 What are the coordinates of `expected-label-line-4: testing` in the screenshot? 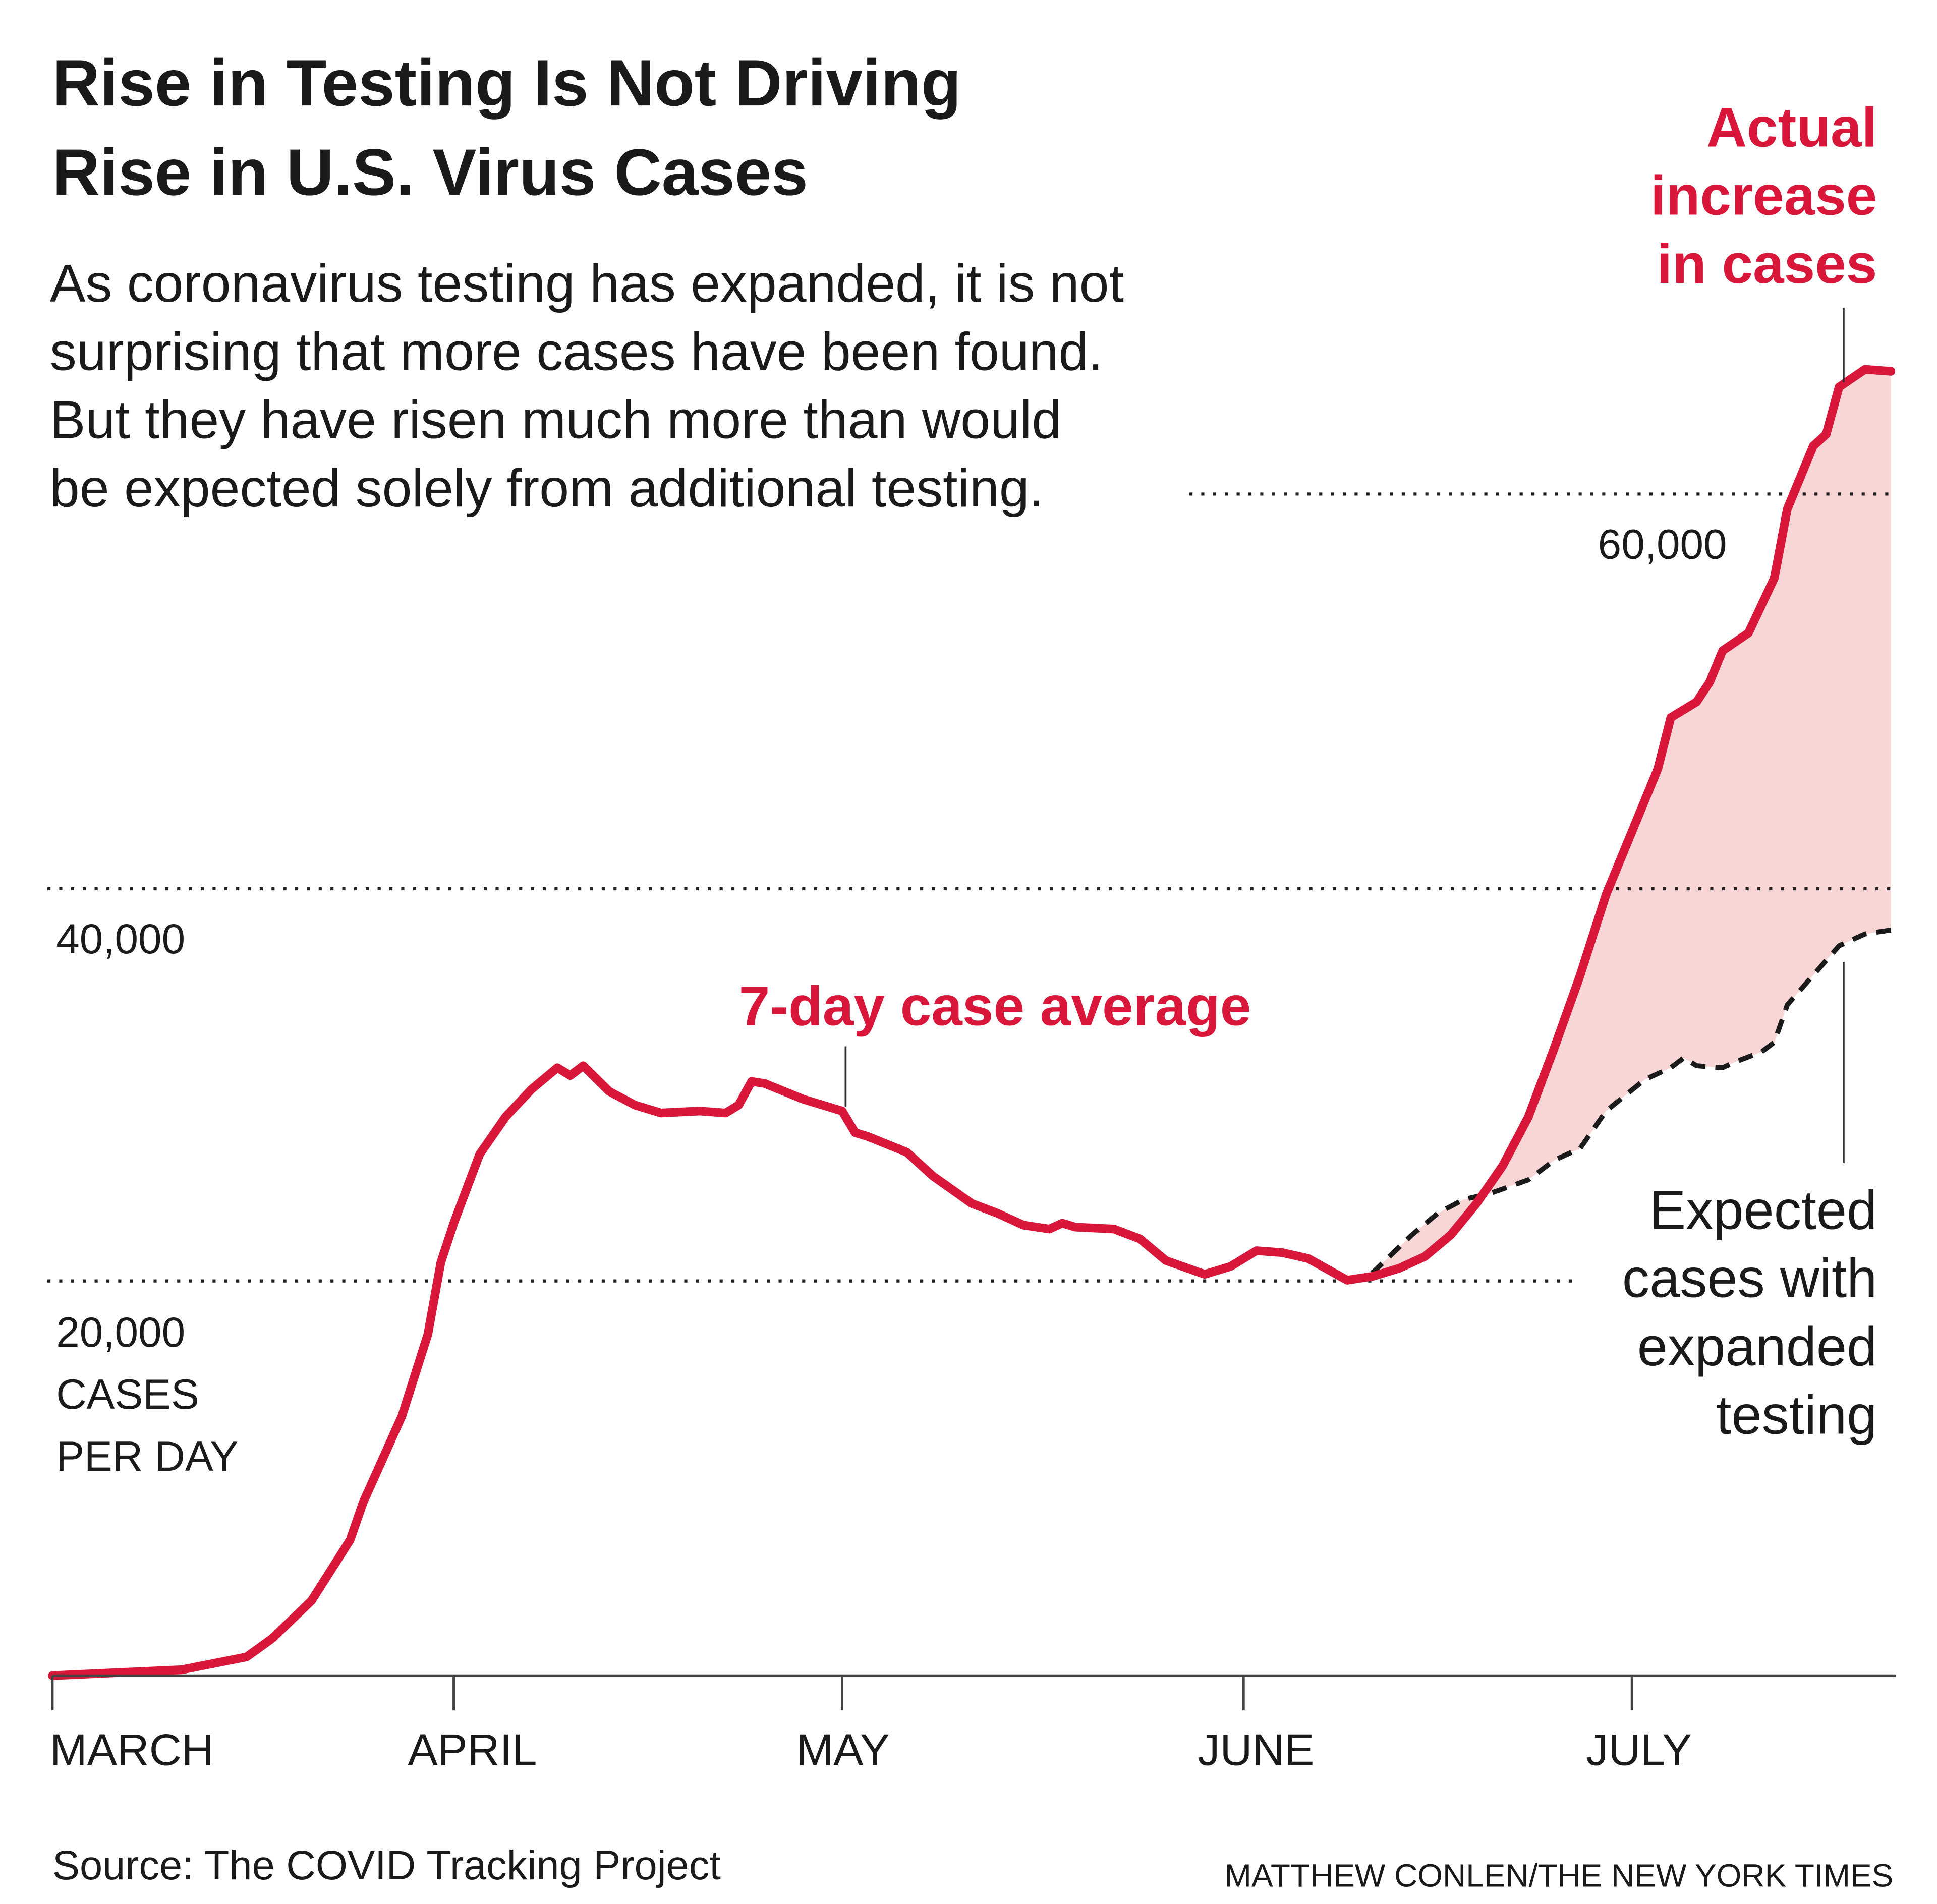 It's located at (1796, 1415).